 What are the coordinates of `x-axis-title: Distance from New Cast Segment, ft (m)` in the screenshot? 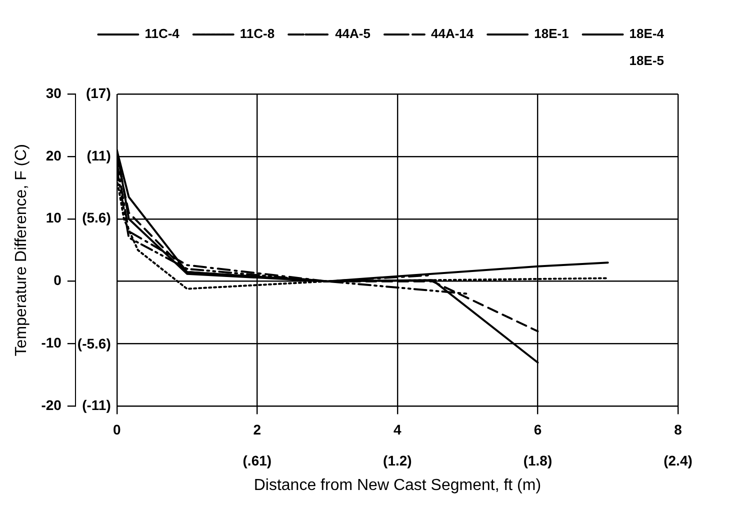 It's located at (398, 485).